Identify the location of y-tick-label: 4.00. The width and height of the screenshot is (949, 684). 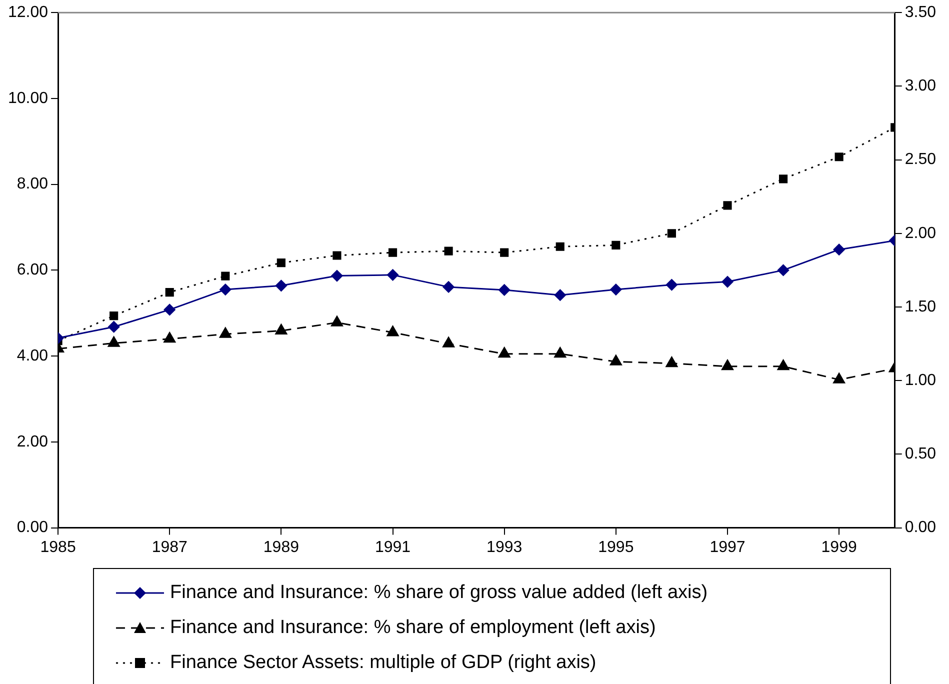
(32, 355).